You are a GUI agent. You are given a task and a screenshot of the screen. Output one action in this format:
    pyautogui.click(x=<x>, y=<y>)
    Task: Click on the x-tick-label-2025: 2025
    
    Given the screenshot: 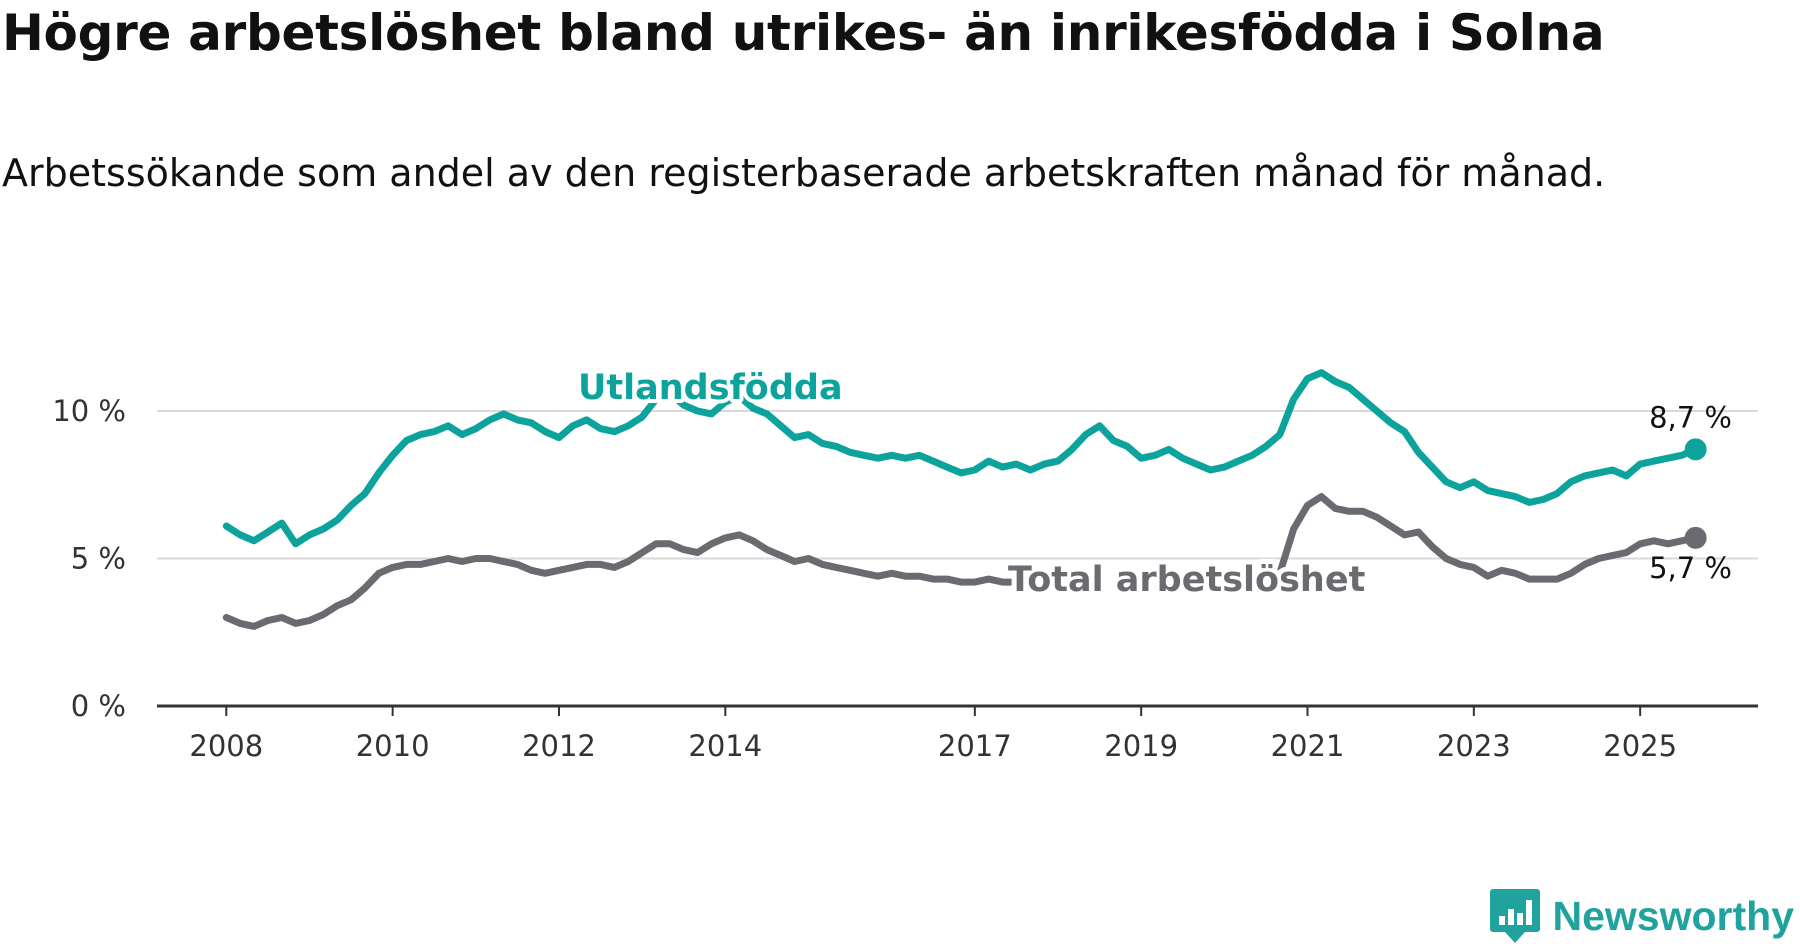 What is the action you would take?
    pyautogui.click(x=1640, y=746)
    